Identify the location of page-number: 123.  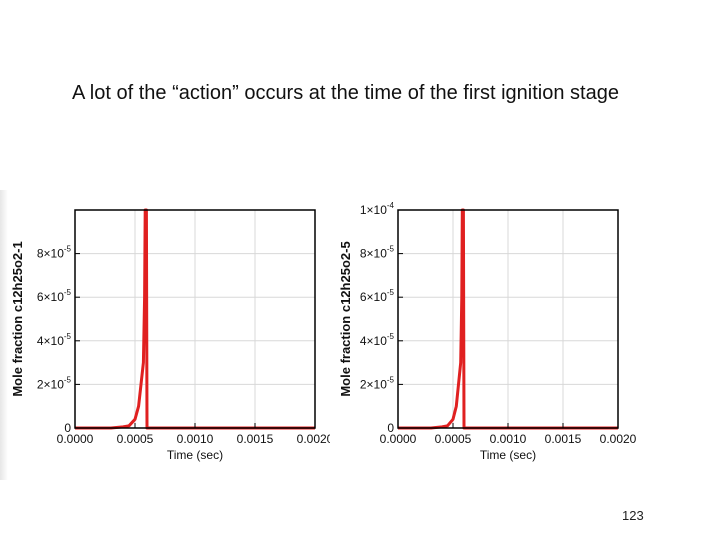
(633, 515).